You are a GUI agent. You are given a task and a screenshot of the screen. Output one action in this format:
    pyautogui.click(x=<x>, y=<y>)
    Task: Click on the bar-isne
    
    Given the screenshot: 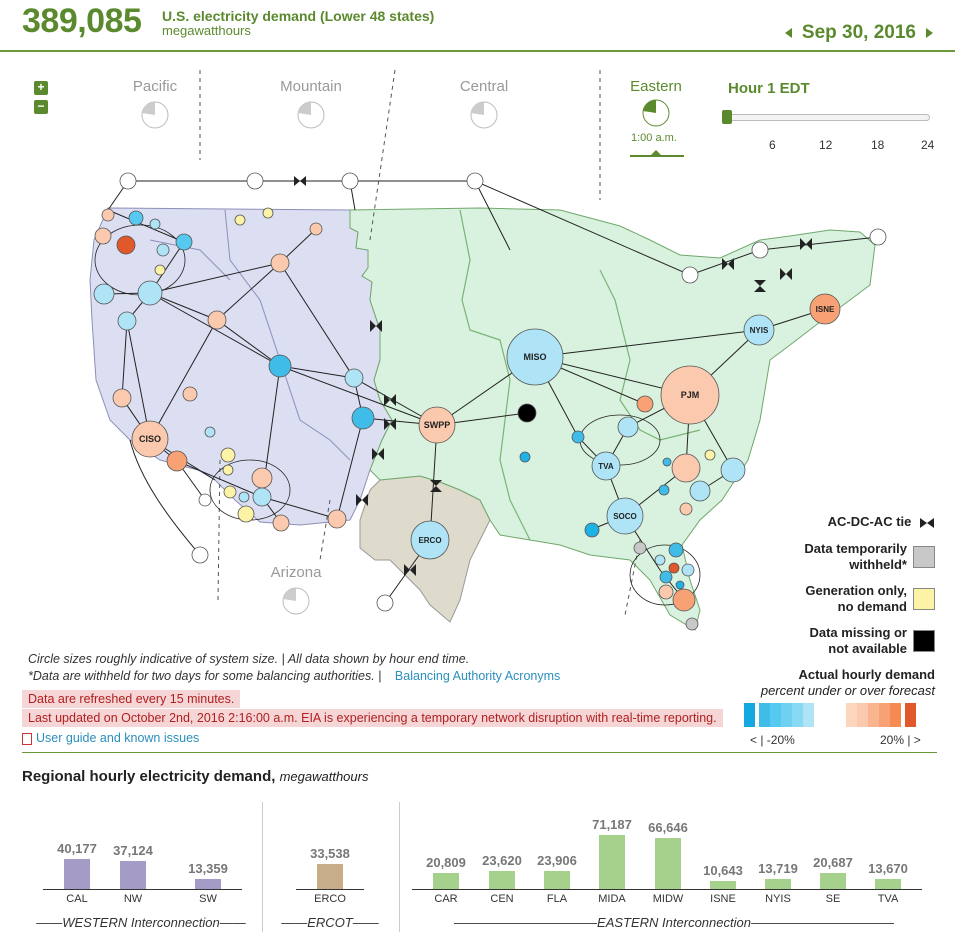 What is the action you would take?
    pyautogui.click(x=723, y=885)
    